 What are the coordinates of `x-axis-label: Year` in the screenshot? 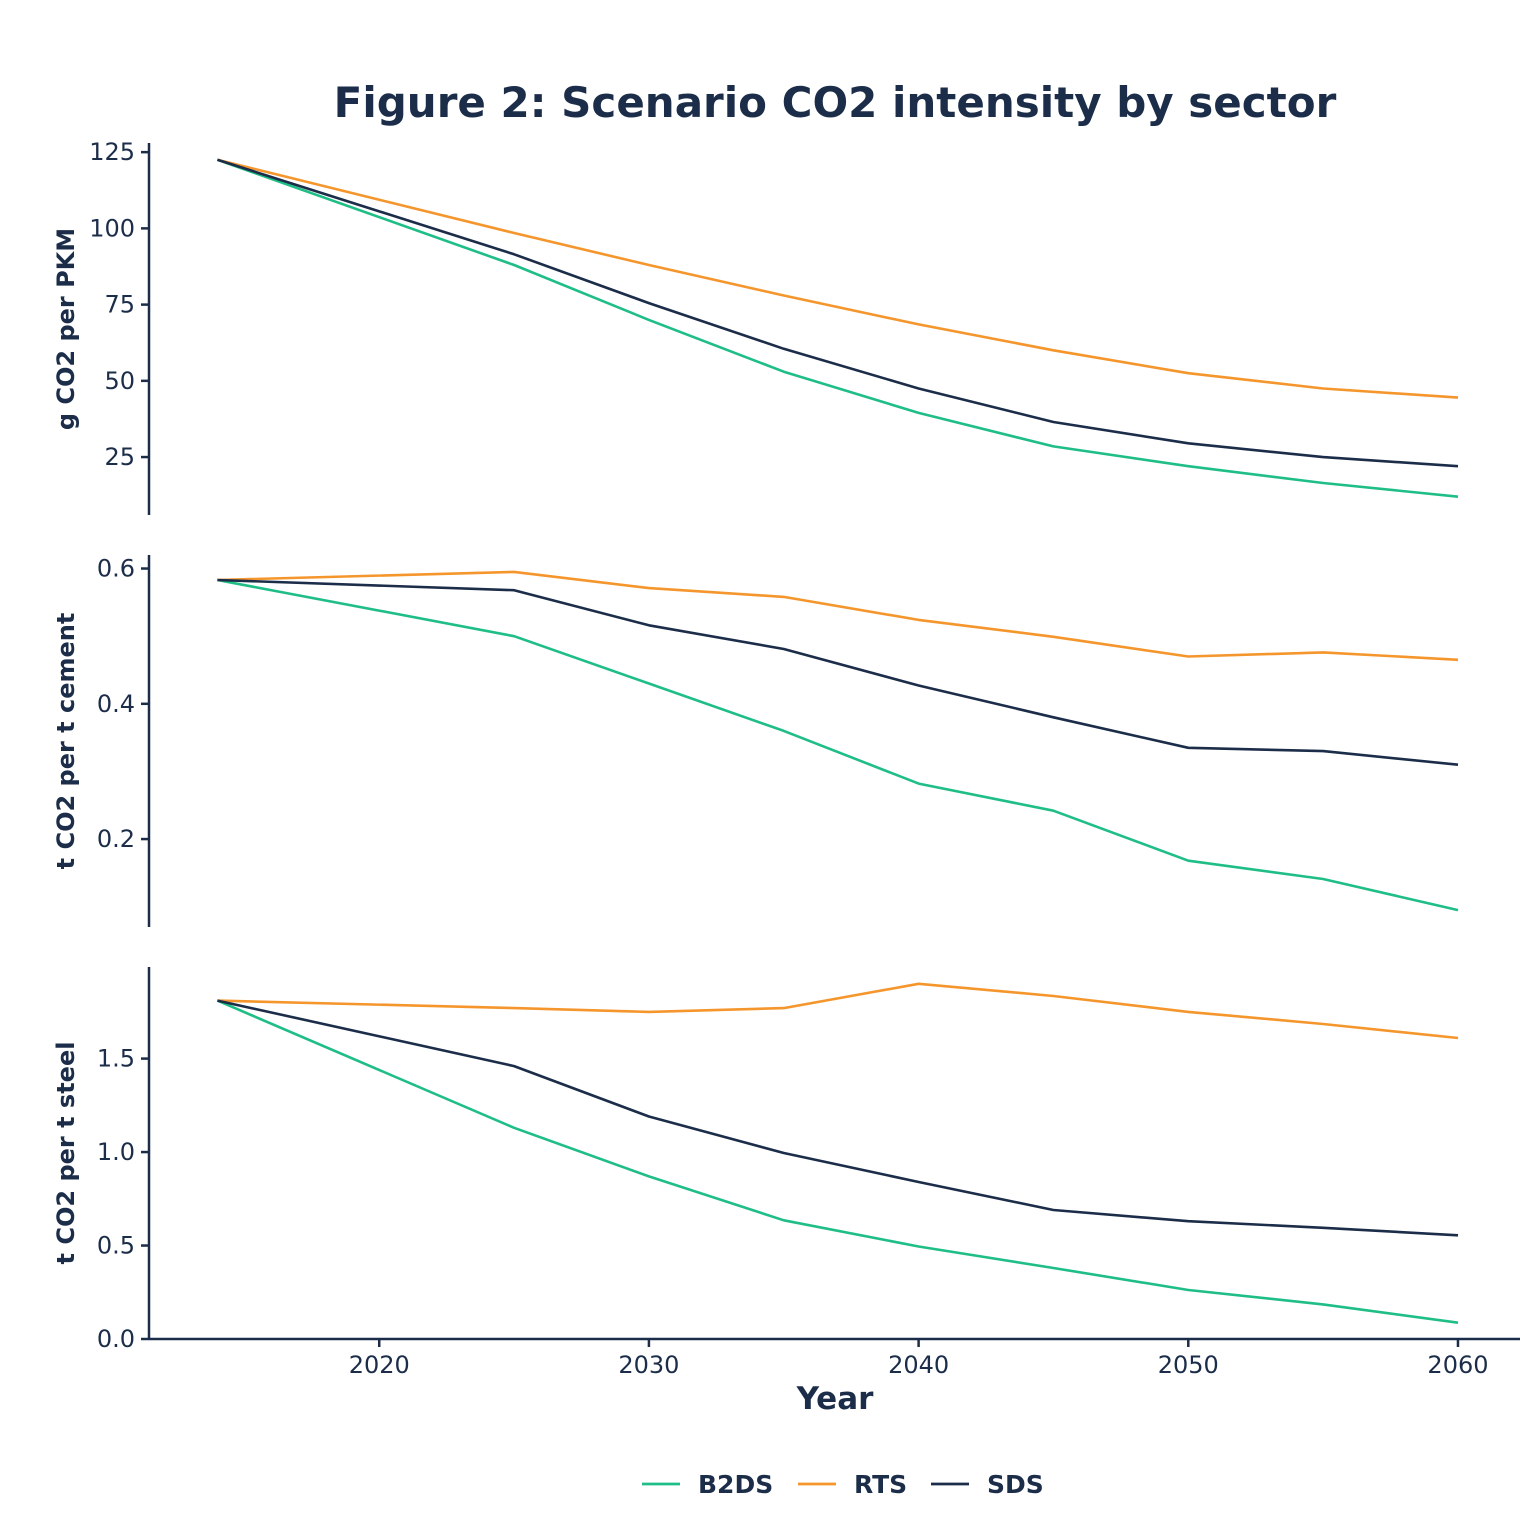 It's located at (835, 1399).